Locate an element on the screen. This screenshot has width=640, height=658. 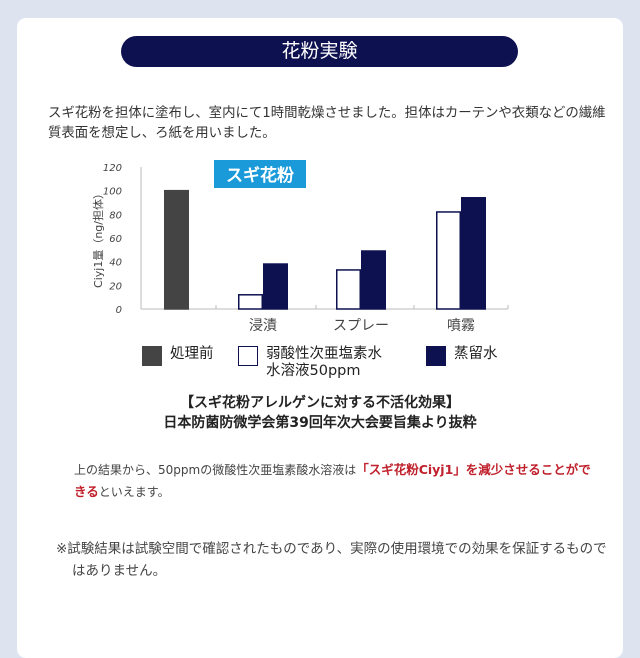
chart-title-badge is located at coordinates (260, 174).